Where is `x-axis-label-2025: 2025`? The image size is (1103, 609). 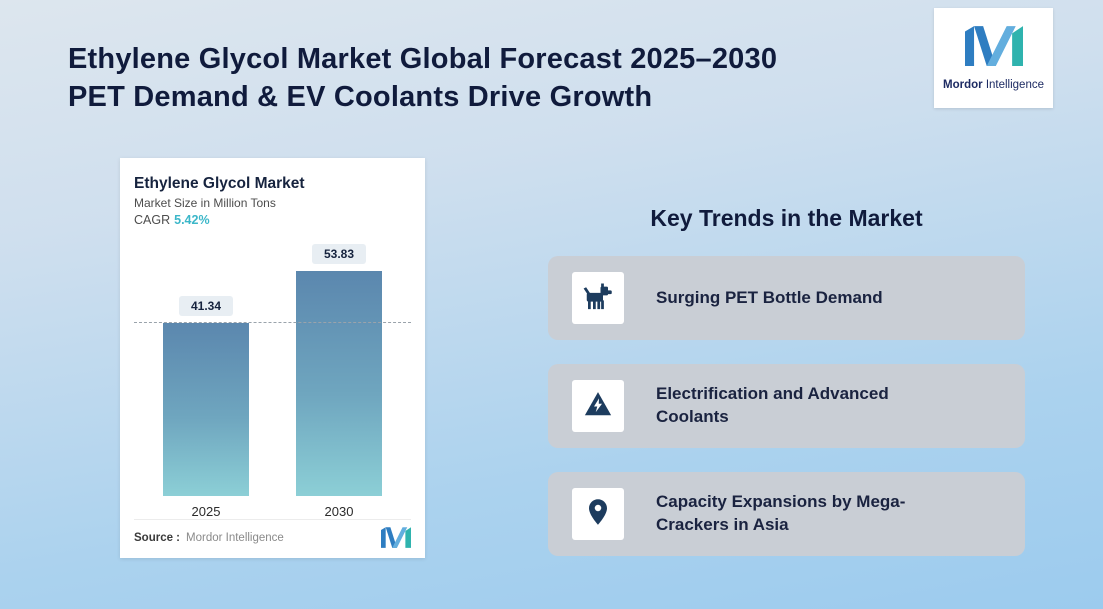 x-axis-label-2025: 2025 is located at coordinates (206, 511).